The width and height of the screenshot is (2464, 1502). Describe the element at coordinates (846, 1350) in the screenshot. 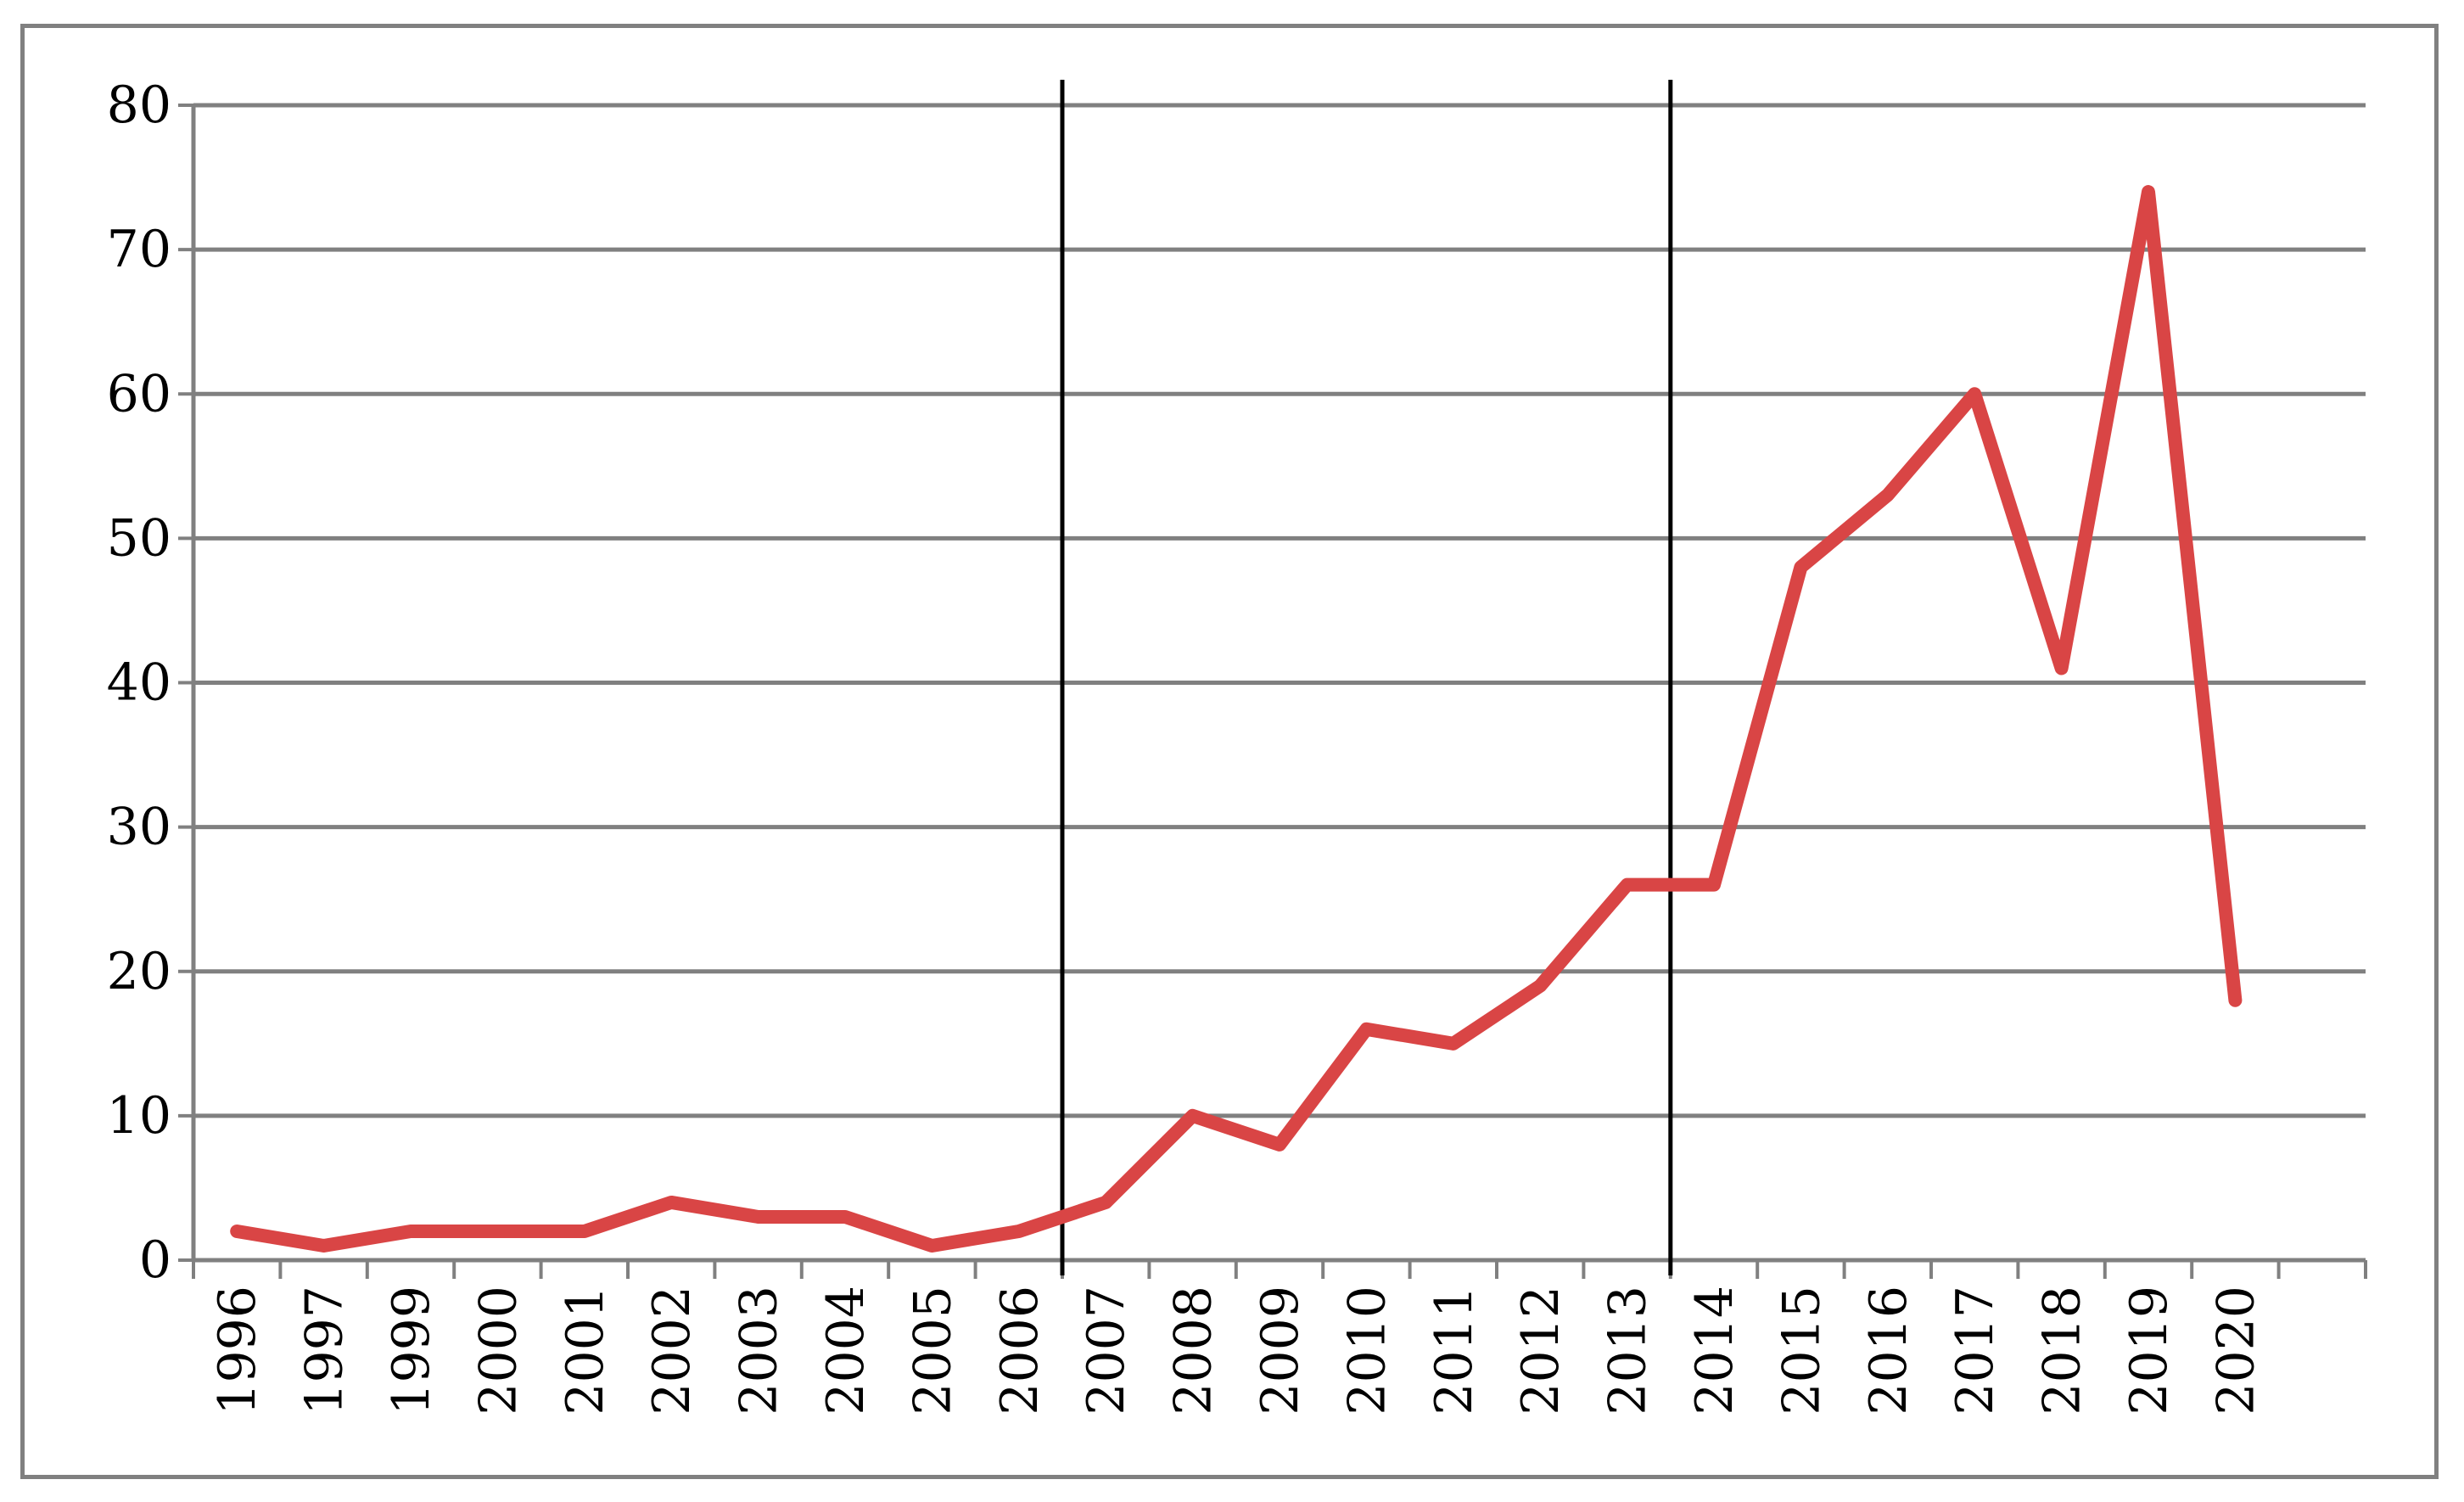

I see `x-tick-label: 2004` at that location.